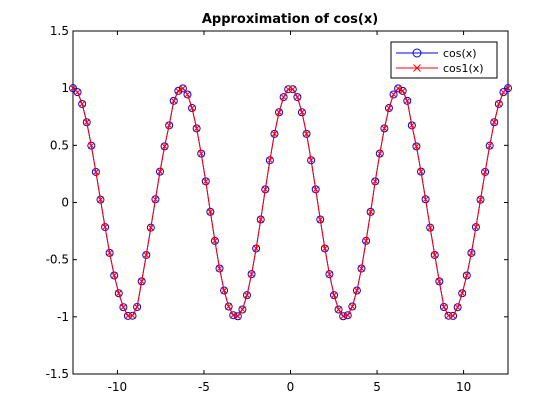 The height and width of the screenshot is (420, 560). Describe the element at coordinates (57, 260) in the screenshot. I see `y-tick-label: -0.5` at that location.